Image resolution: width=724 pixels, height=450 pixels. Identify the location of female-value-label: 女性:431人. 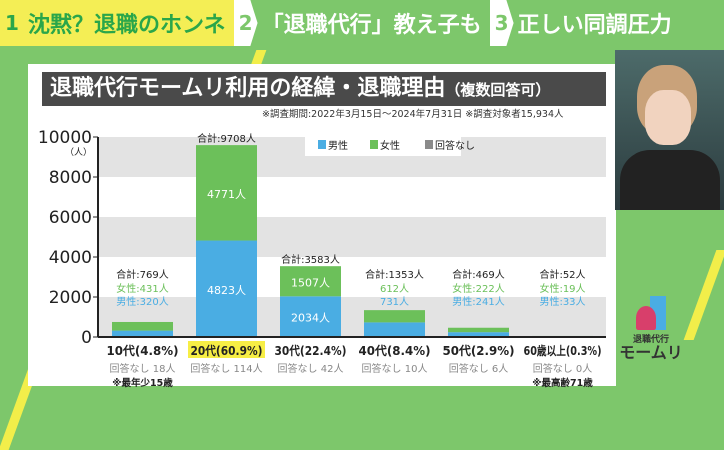
(142, 288).